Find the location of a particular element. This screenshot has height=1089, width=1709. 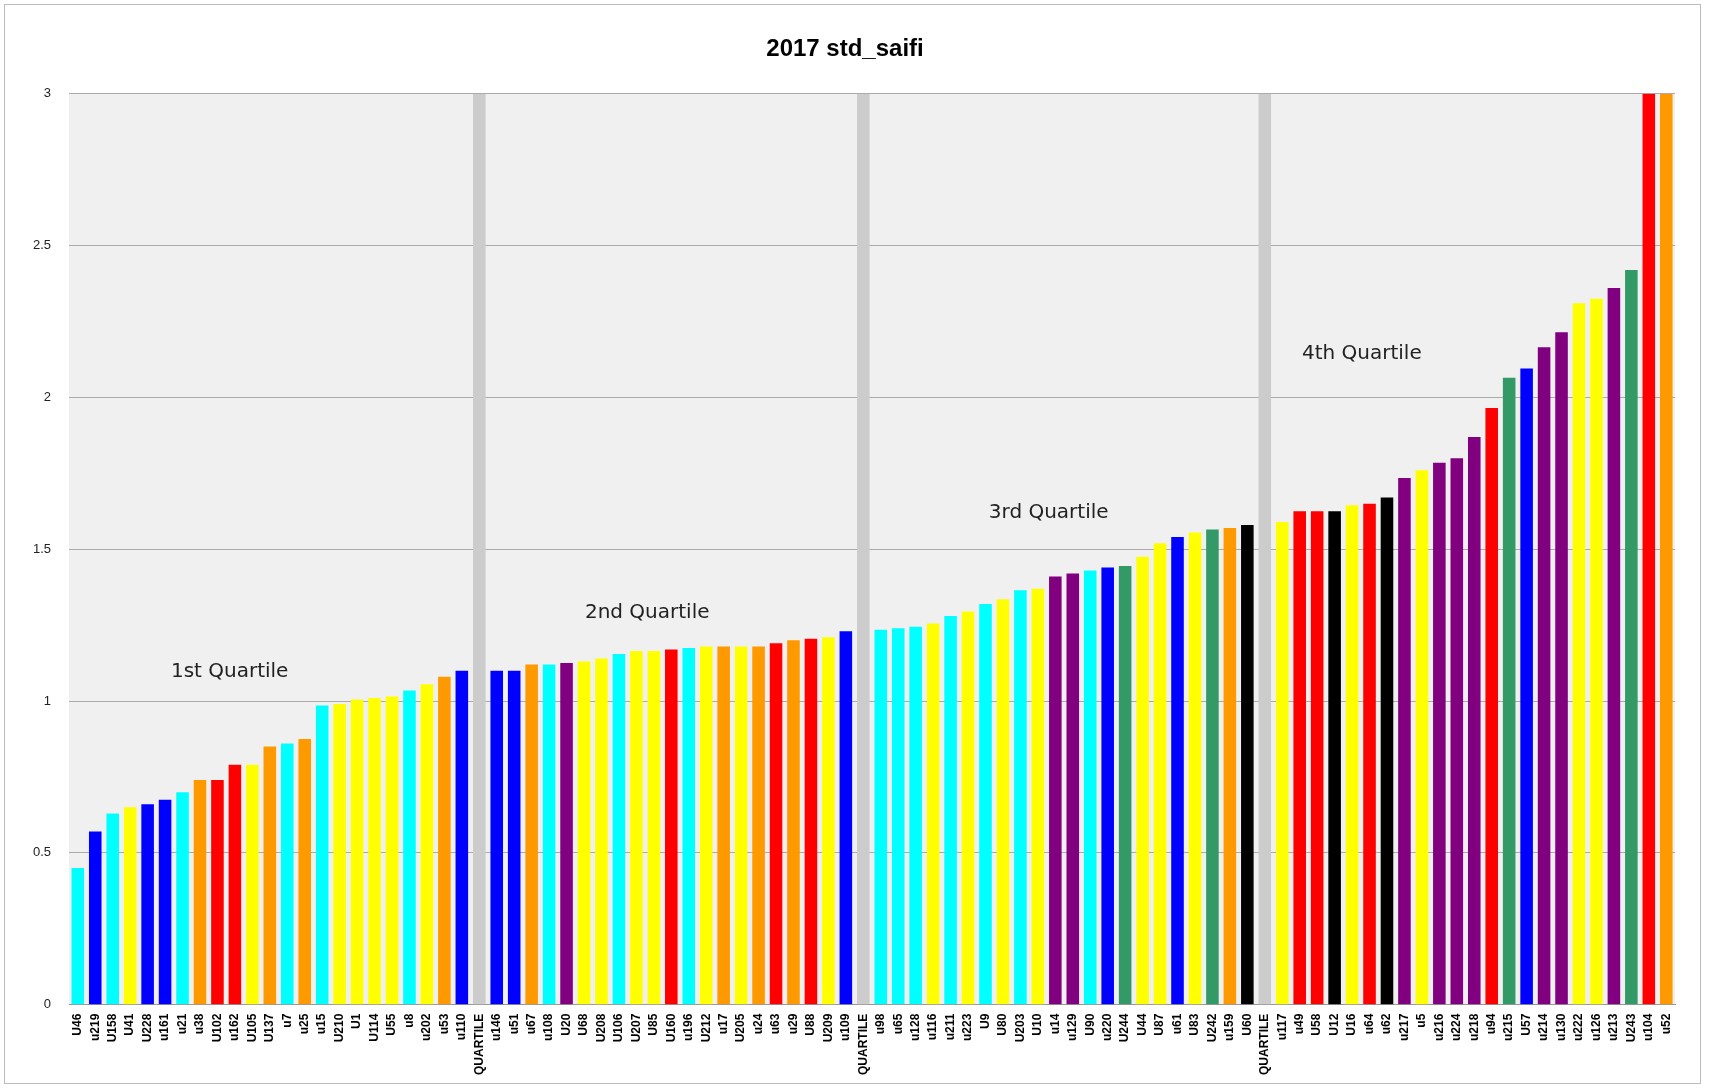

y-tick-label: 1.5 is located at coordinates (42, 548).